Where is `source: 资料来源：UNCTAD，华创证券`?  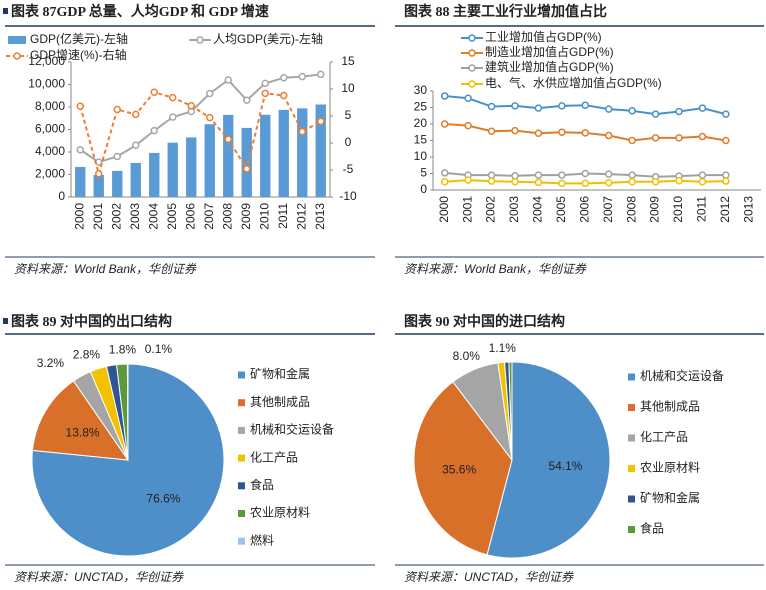
source: 资料来源：UNCTAD，华创证券 is located at coordinates (99, 577).